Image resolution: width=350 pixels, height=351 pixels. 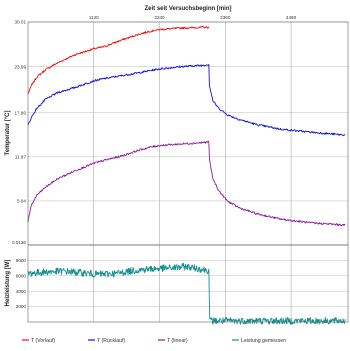 What do you see at coordinates (43, 341) in the screenshot?
I see `legend-label: T (Vorlauf)` at bounding box center [43, 341].